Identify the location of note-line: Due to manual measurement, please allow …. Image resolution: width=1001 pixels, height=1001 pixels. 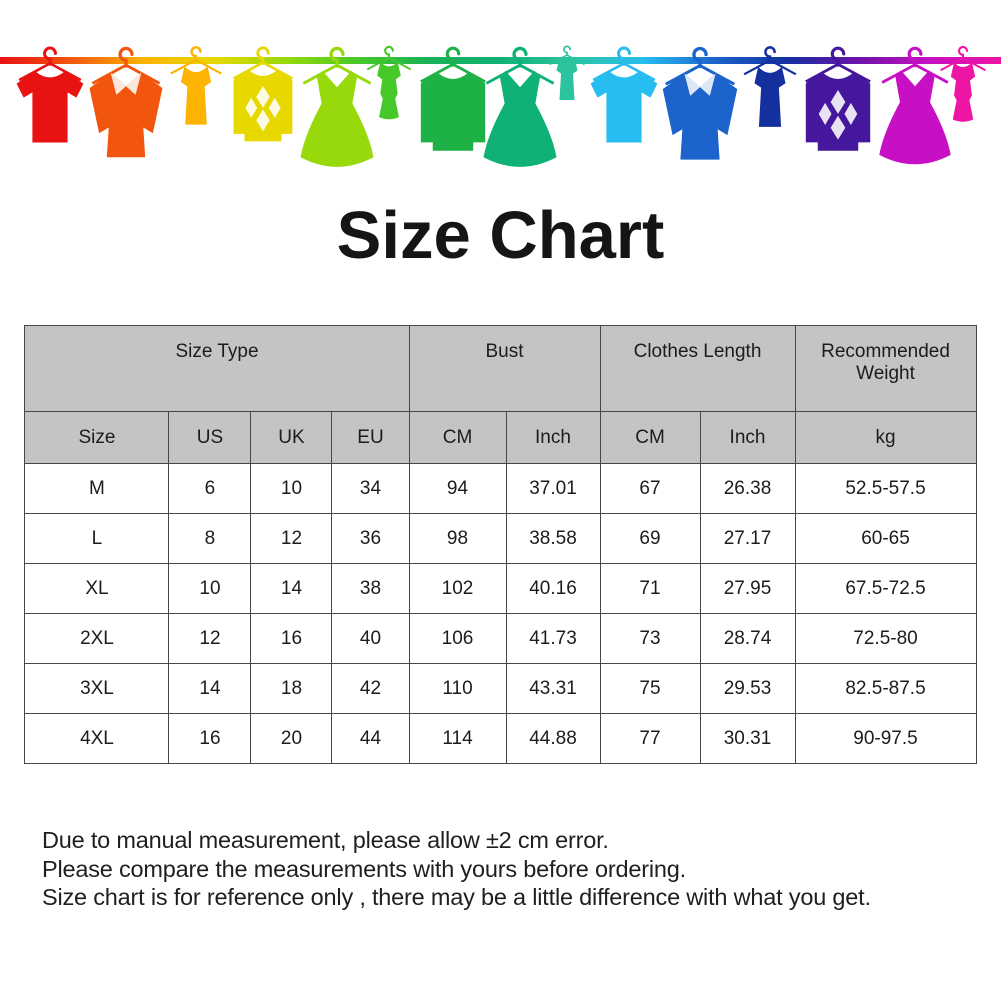
(325, 840).